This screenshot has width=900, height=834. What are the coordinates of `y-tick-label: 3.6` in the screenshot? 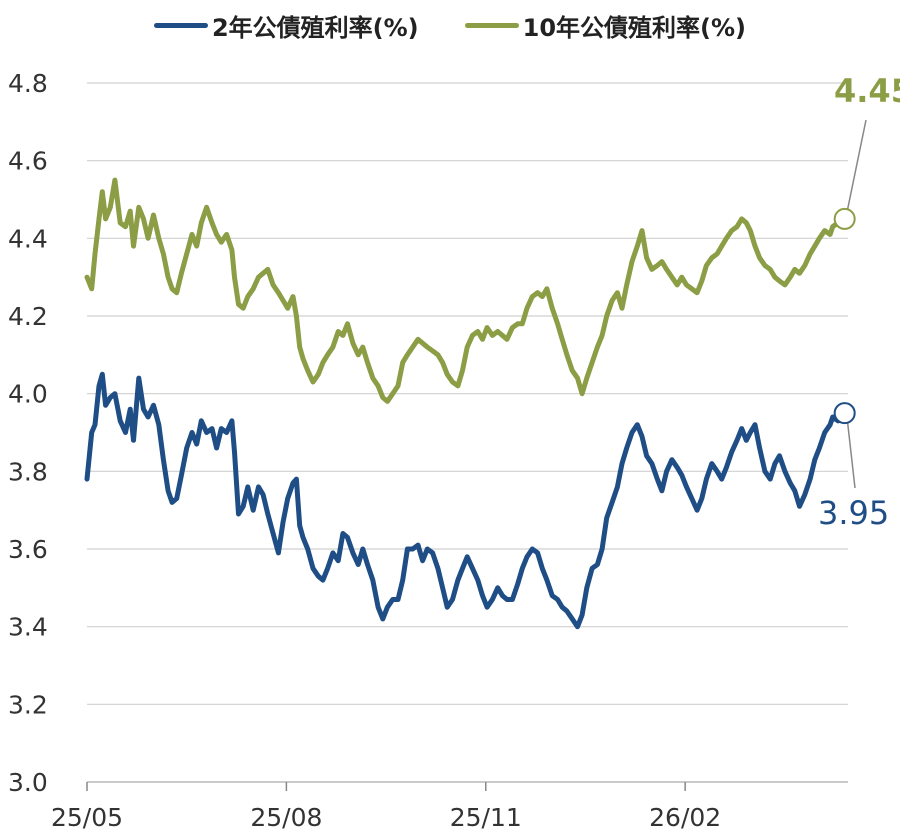 It's located at (28, 549).